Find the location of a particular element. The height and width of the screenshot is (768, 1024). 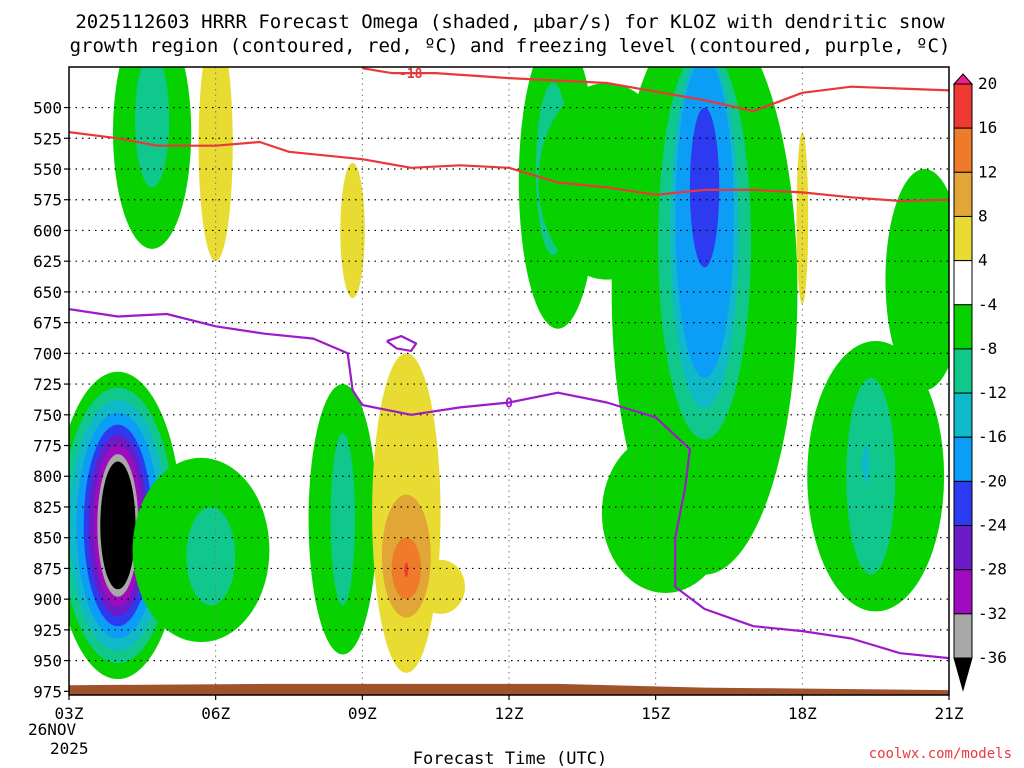

colorbar-tick-label: 16 is located at coordinates (987, 127).